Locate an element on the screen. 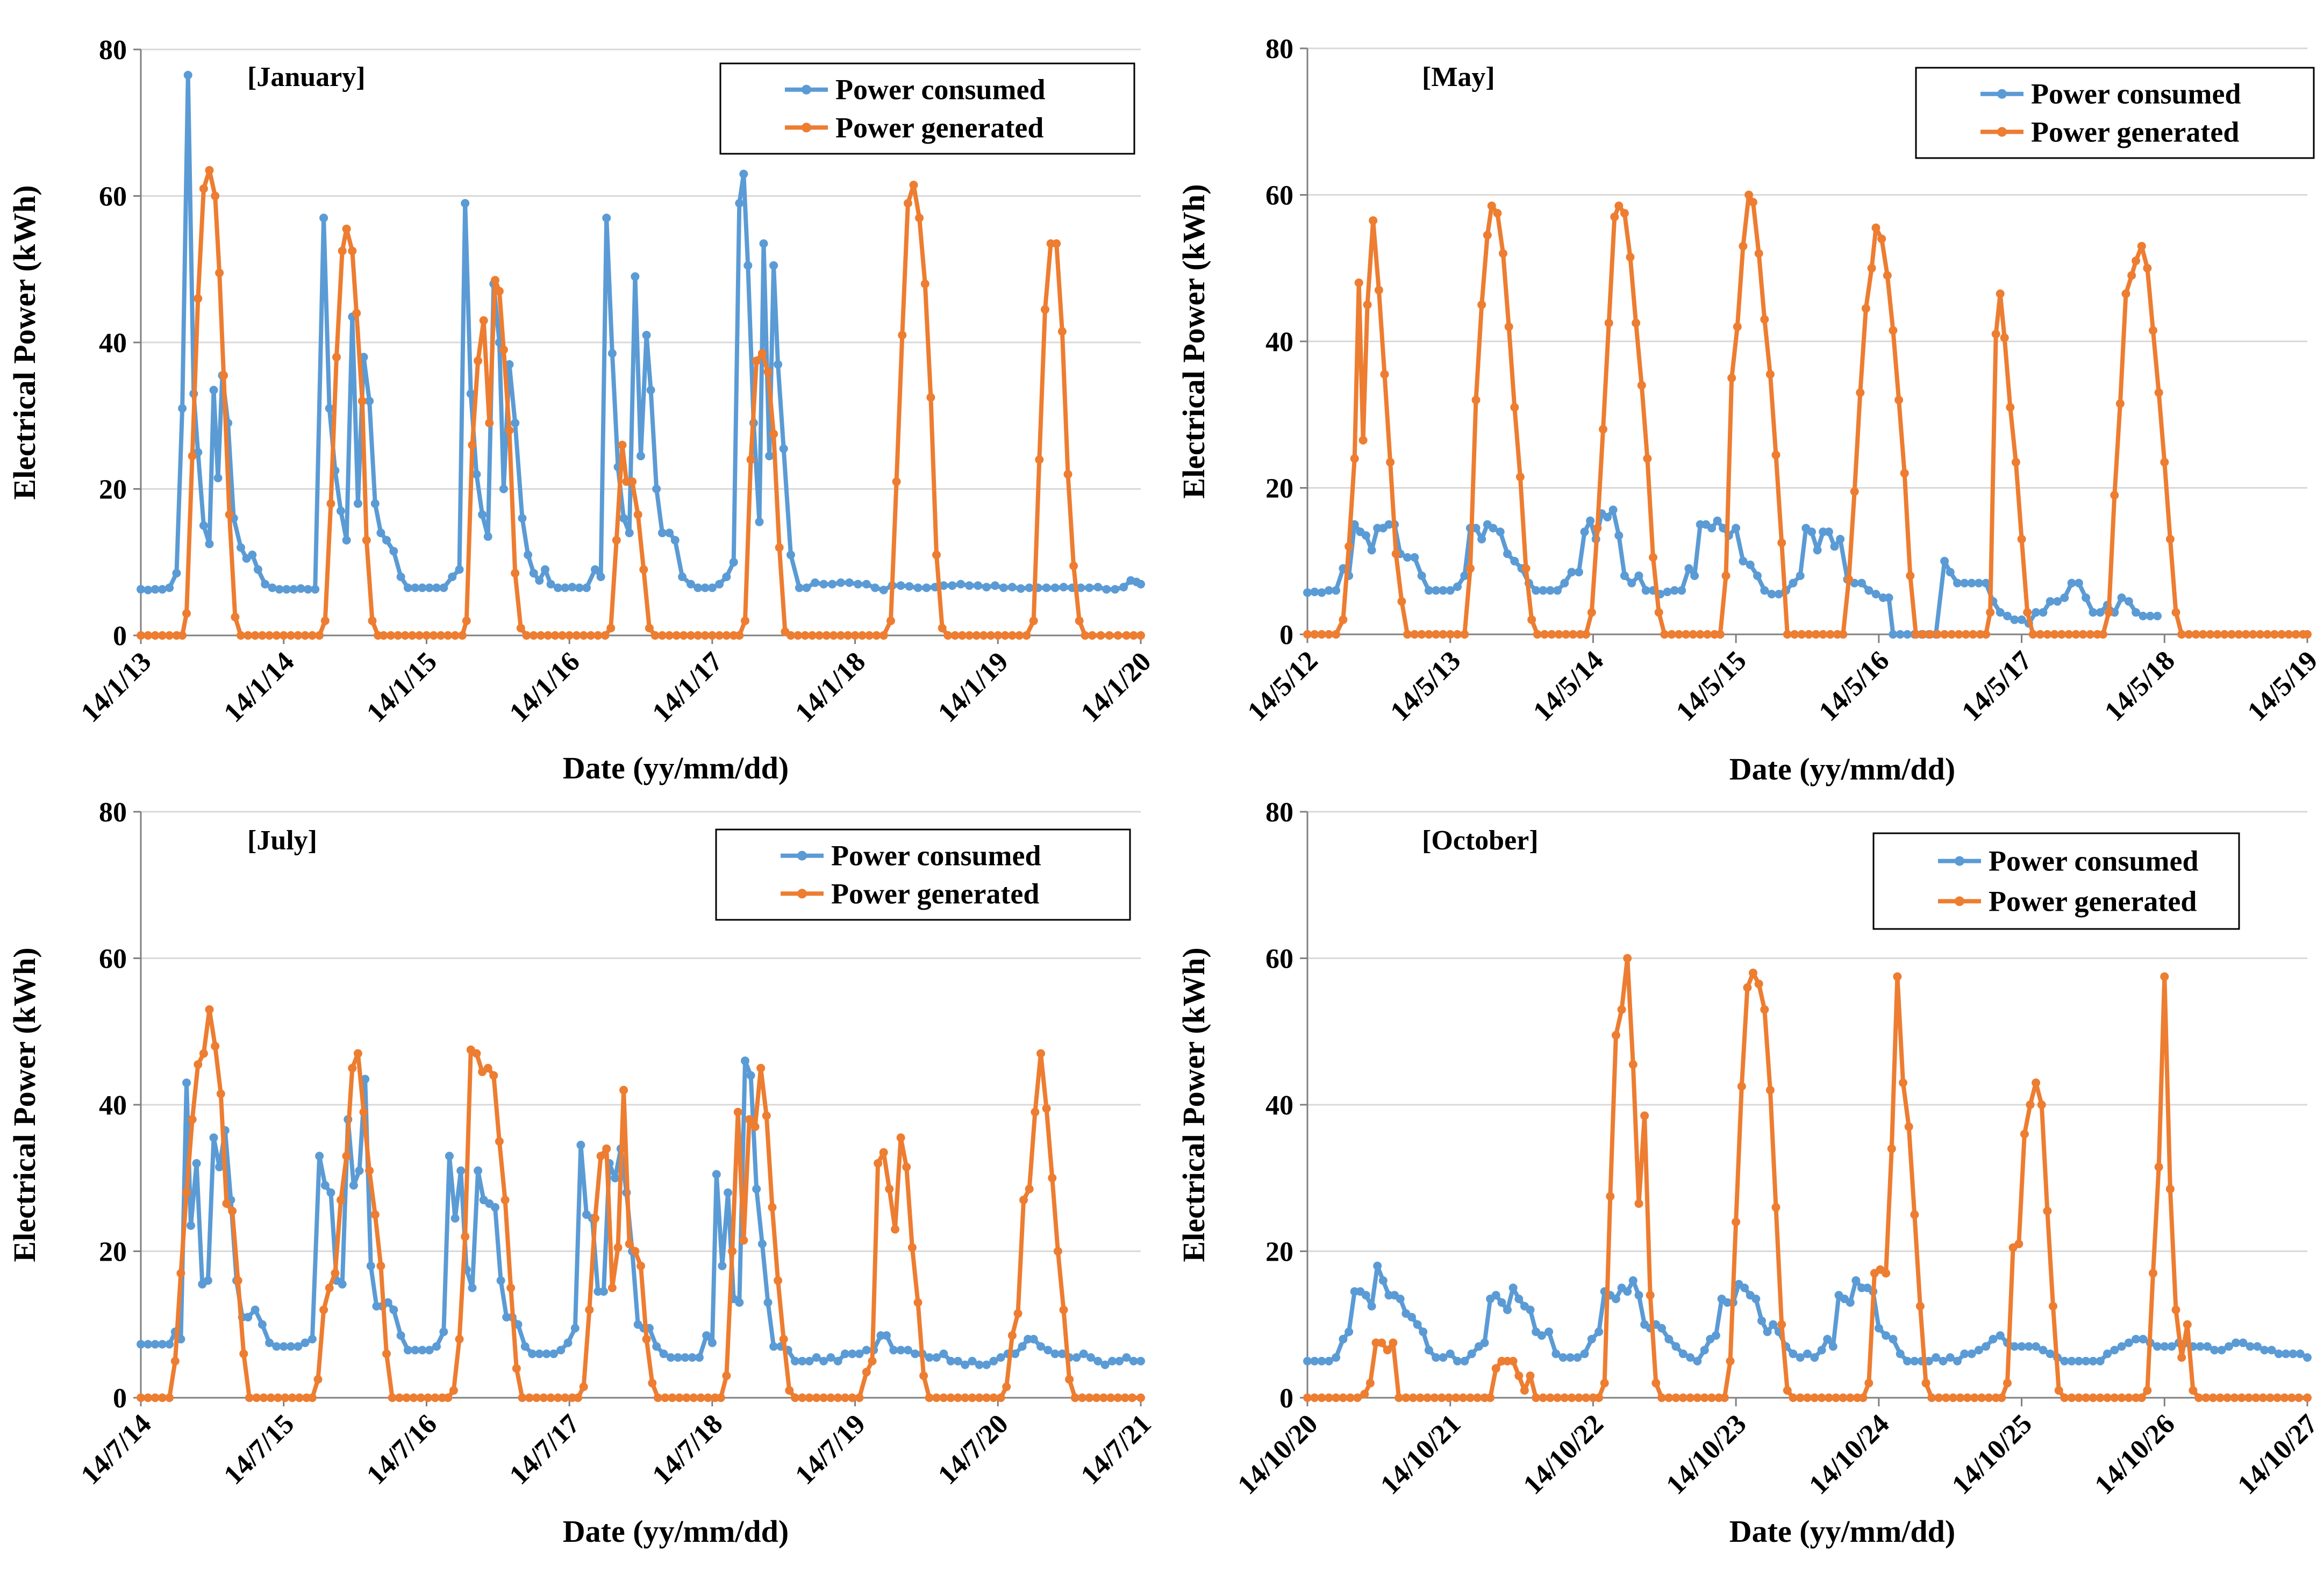  series-generated is located at coordinates (1807, 415).